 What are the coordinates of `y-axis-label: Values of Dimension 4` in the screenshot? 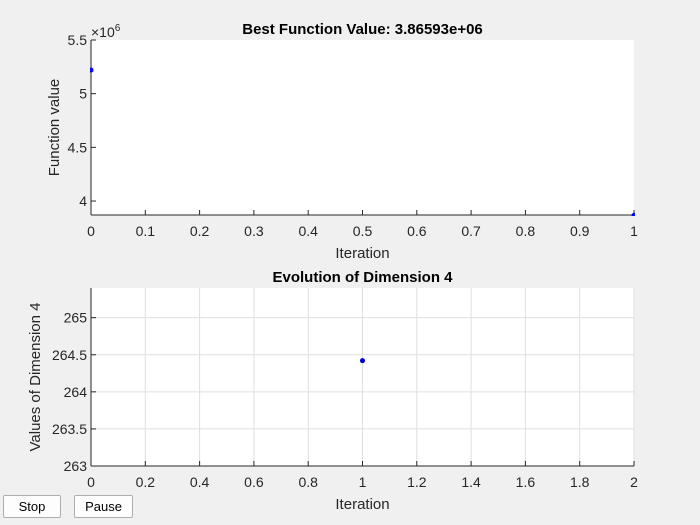 It's located at (35, 377).